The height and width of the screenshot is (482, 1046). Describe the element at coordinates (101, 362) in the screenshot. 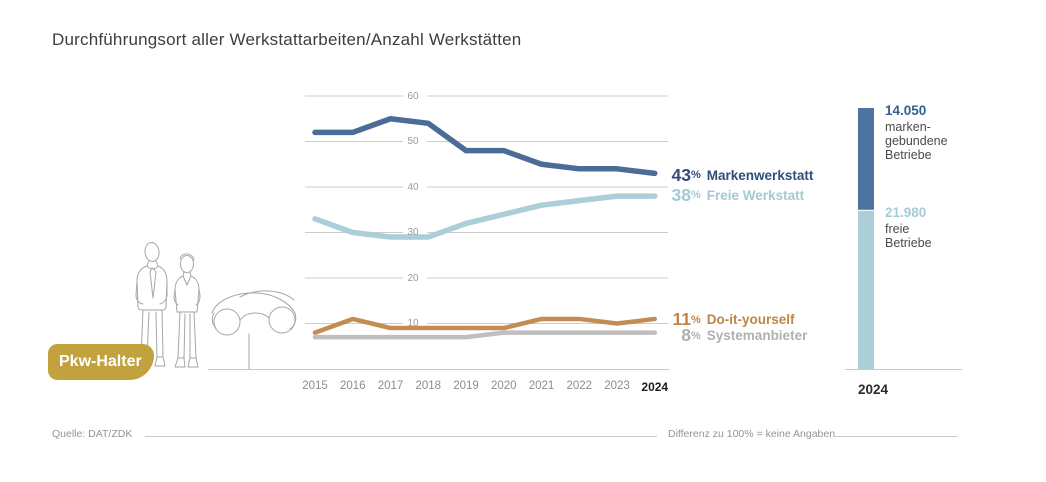

I see `pkw-halter-badge: Pkw-Halter` at that location.